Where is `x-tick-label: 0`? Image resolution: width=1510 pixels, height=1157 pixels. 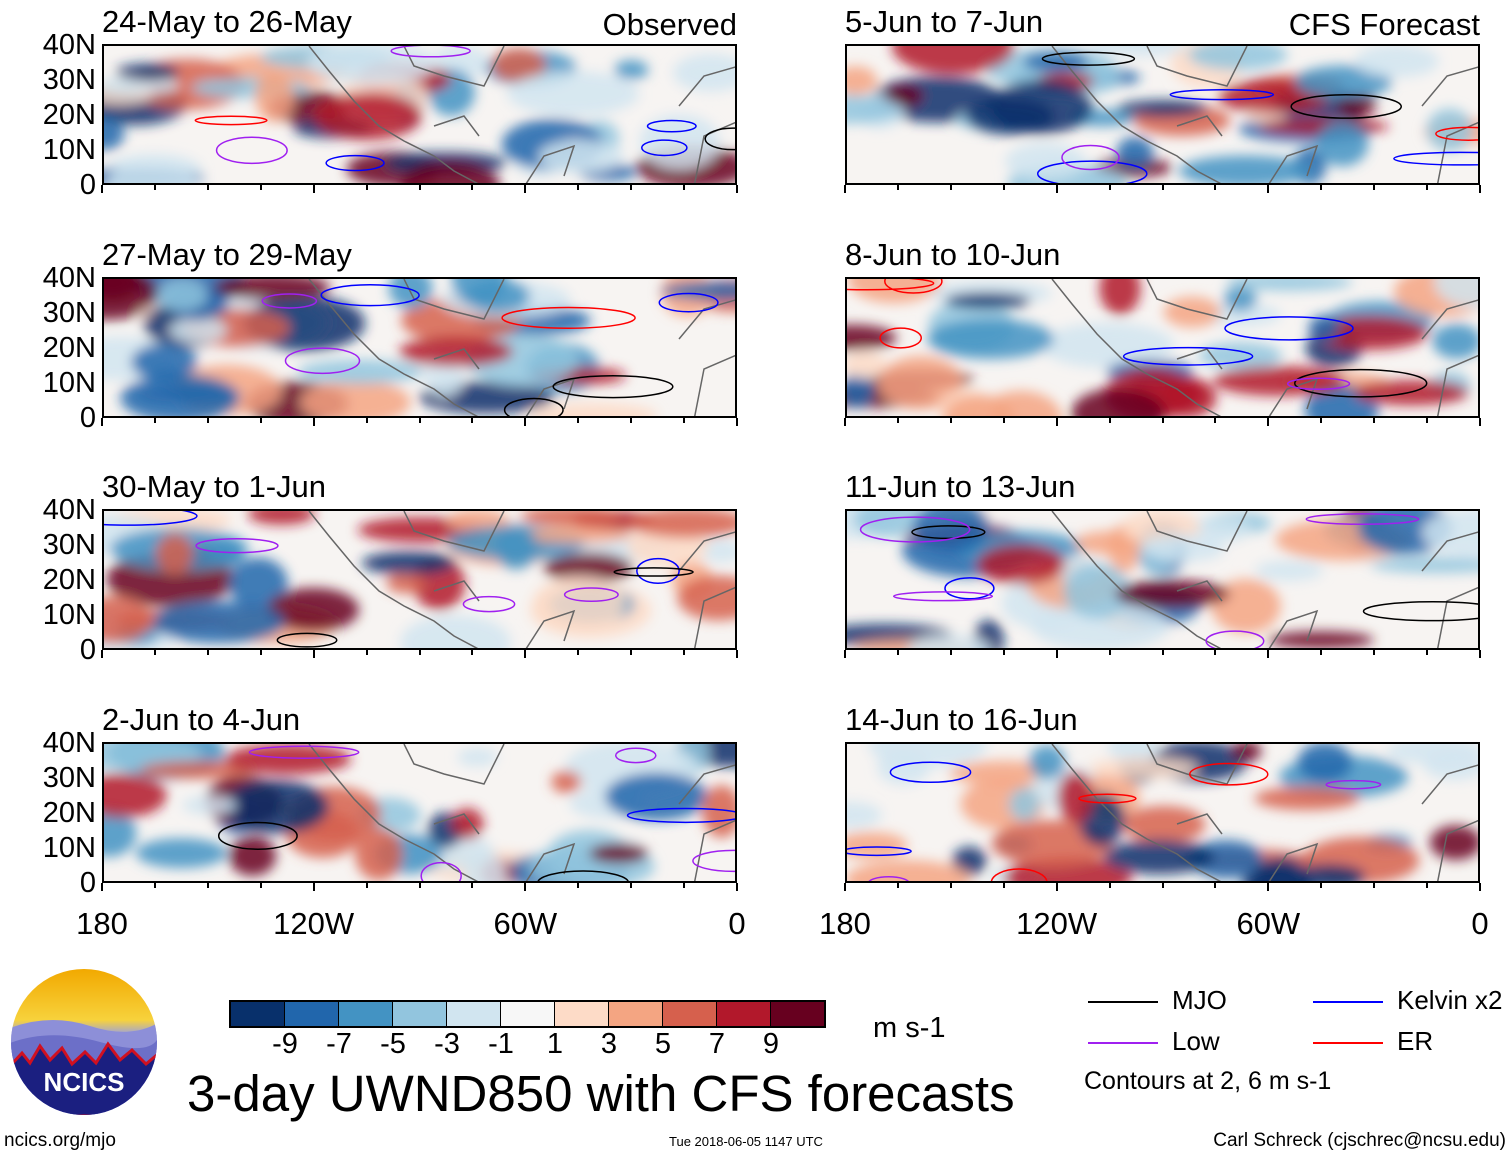 x-tick-label: 0 is located at coordinates (737, 923).